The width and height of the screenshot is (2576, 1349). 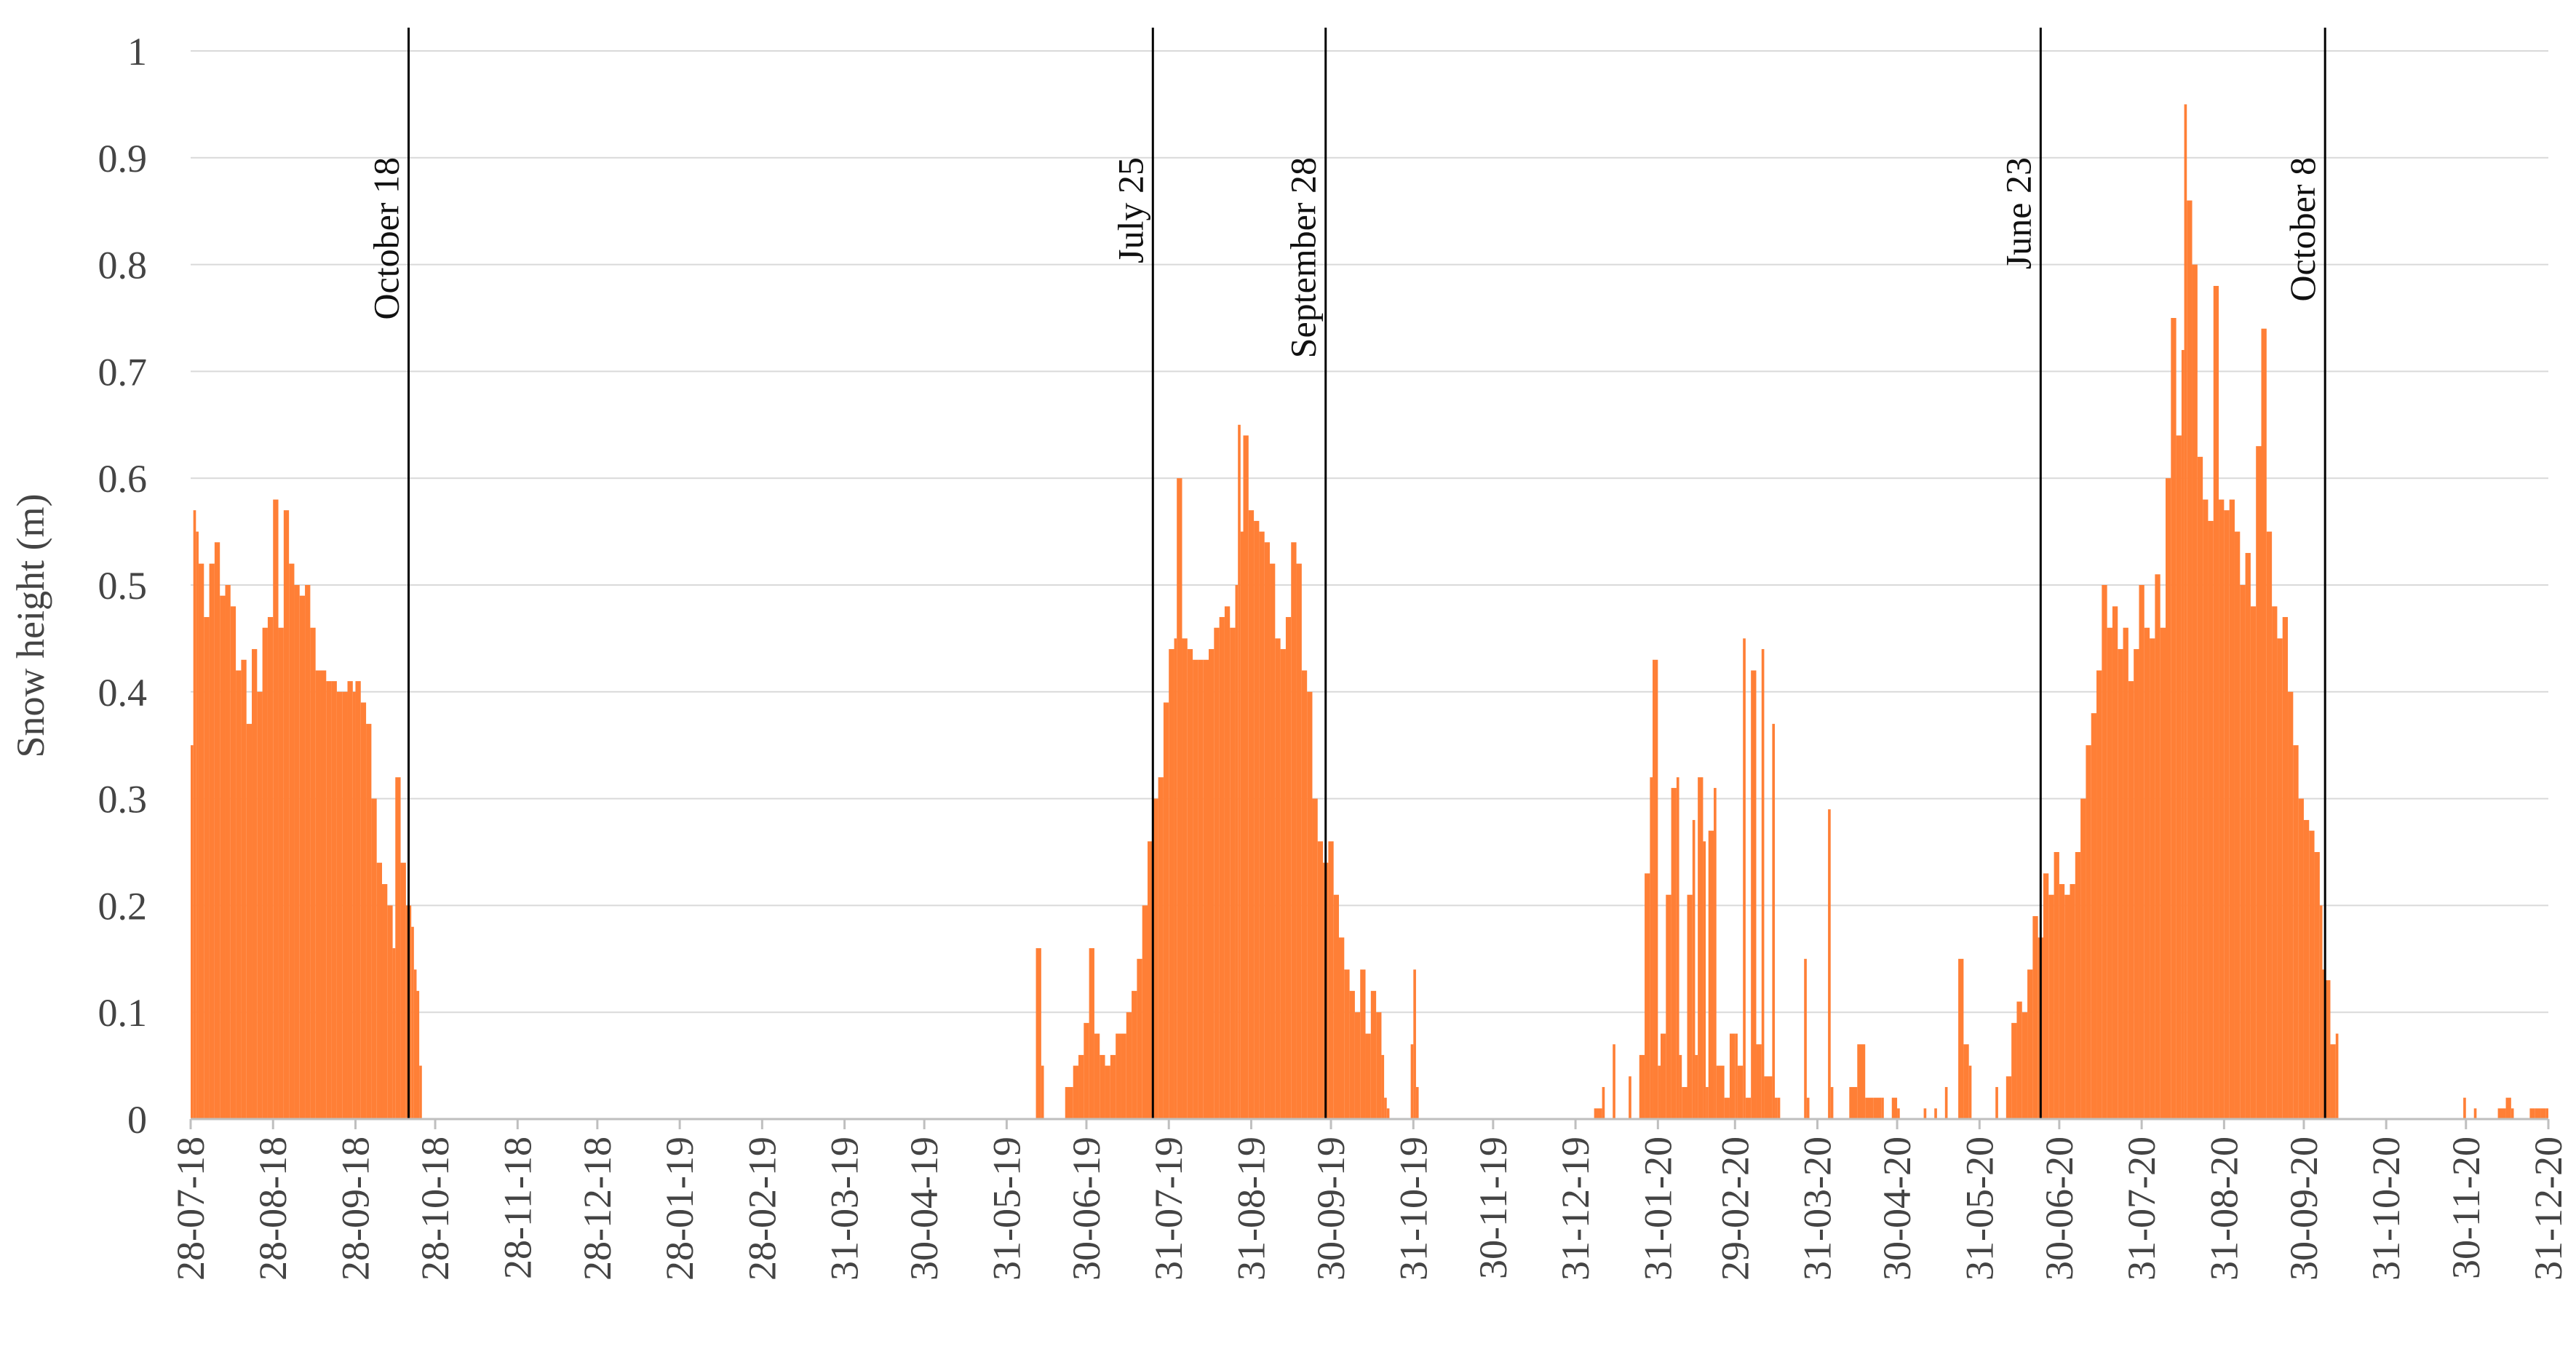 I want to click on y-tick-label: 0.2, so click(x=123, y=906).